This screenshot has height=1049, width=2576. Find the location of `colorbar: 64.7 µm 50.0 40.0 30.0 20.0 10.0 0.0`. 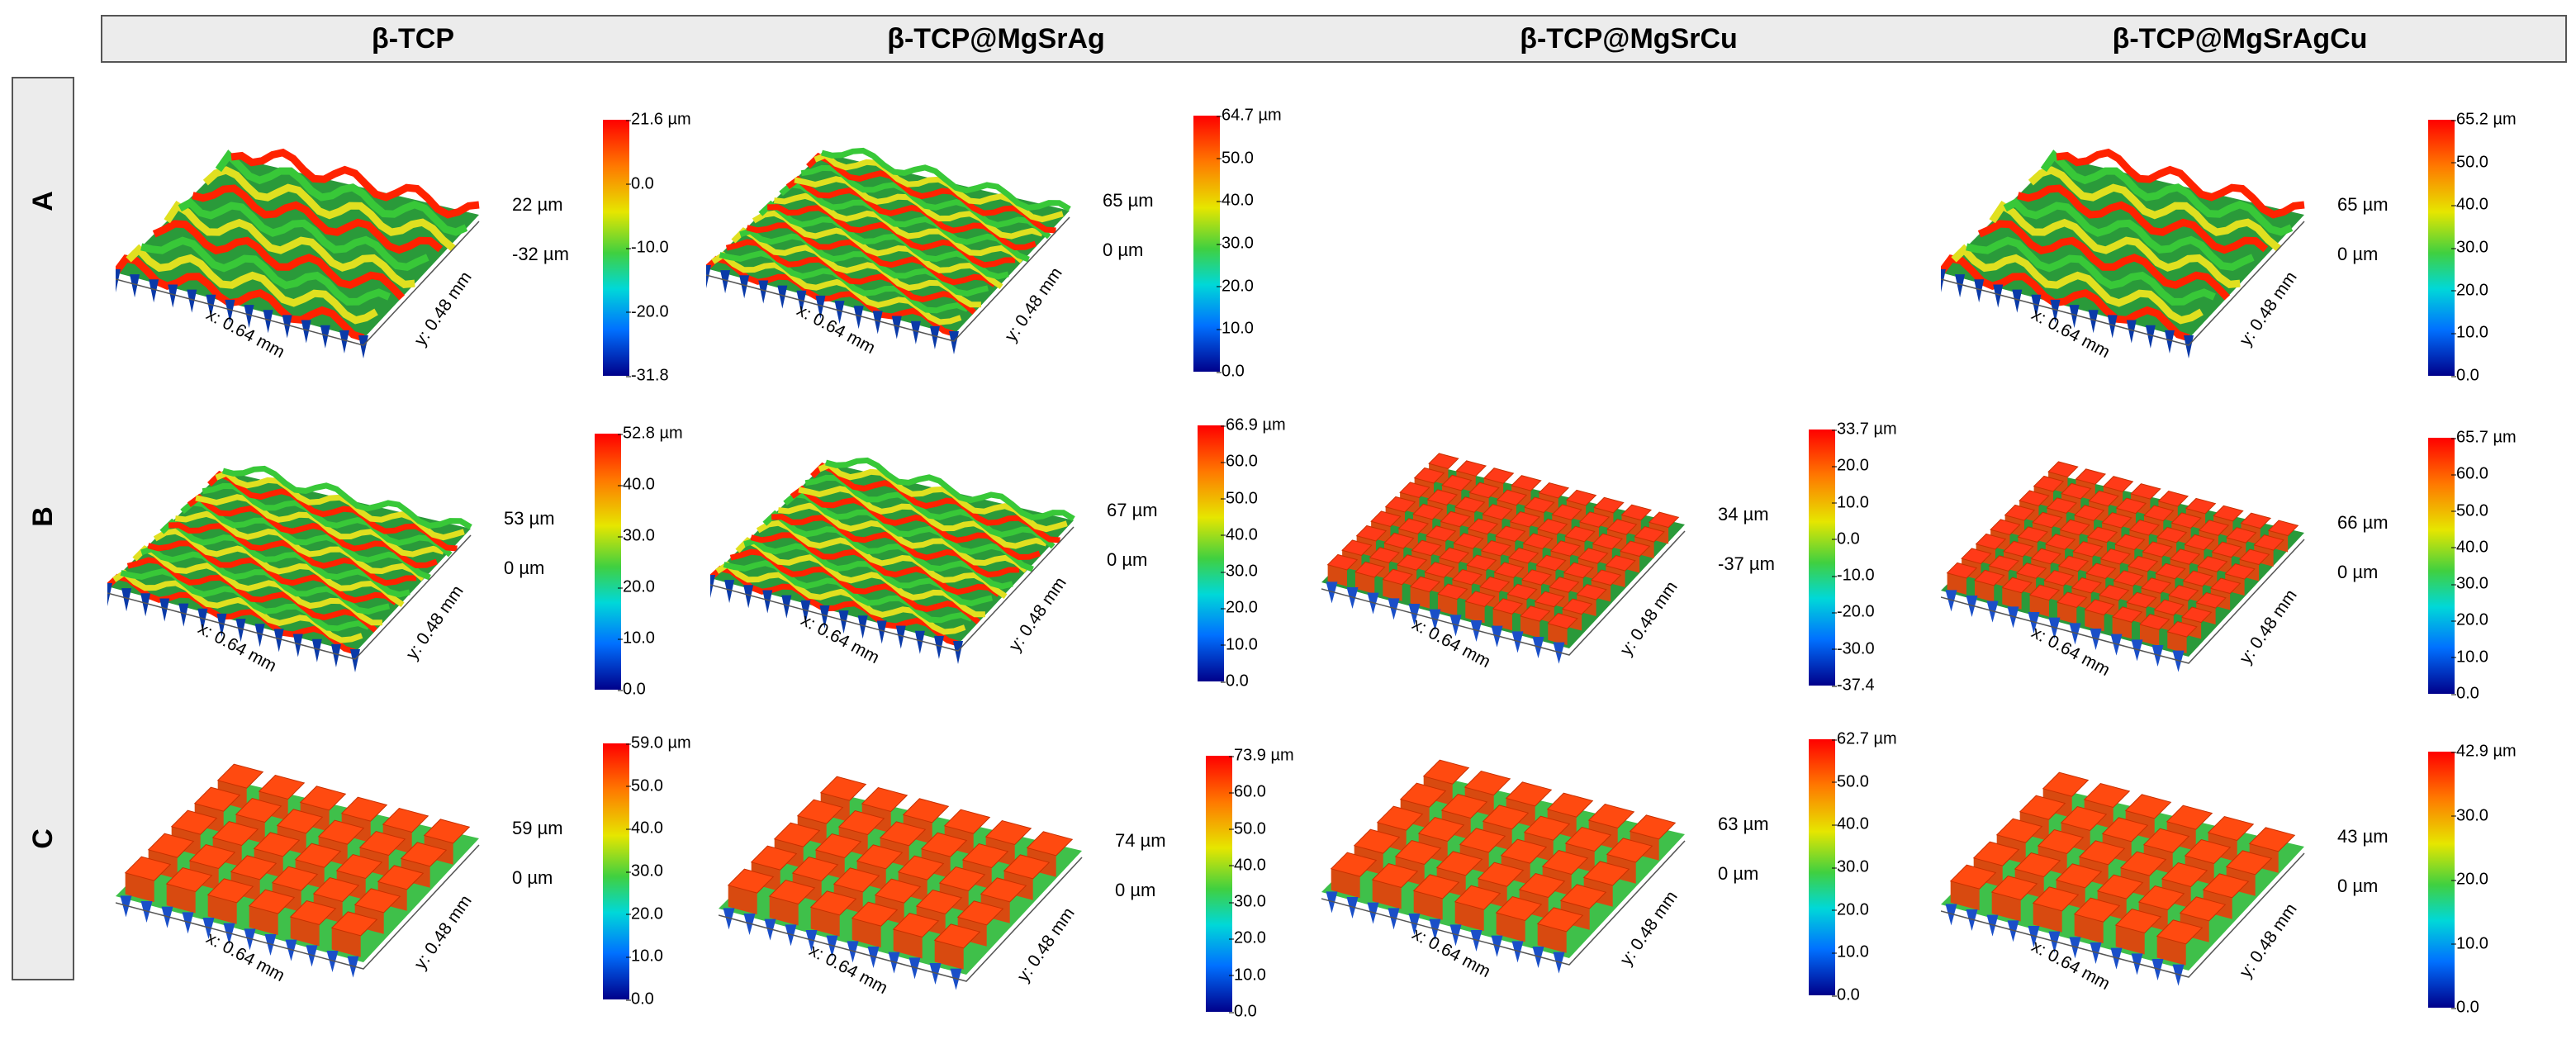

colorbar: 64.7 µm 50.0 40.0 30.0 20.0 10.0 0.0 is located at coordinates (1237, 244).